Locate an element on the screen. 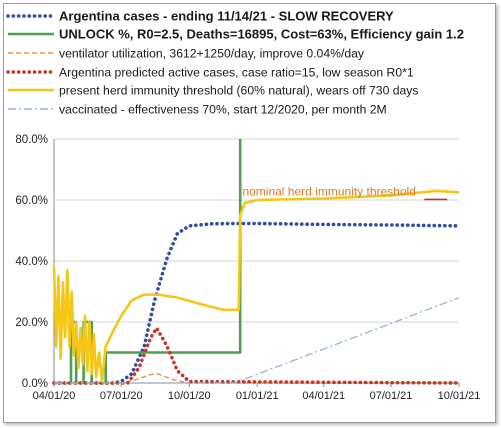  x-tick-label: 01/01/21 is located at coordinates (257, 396).